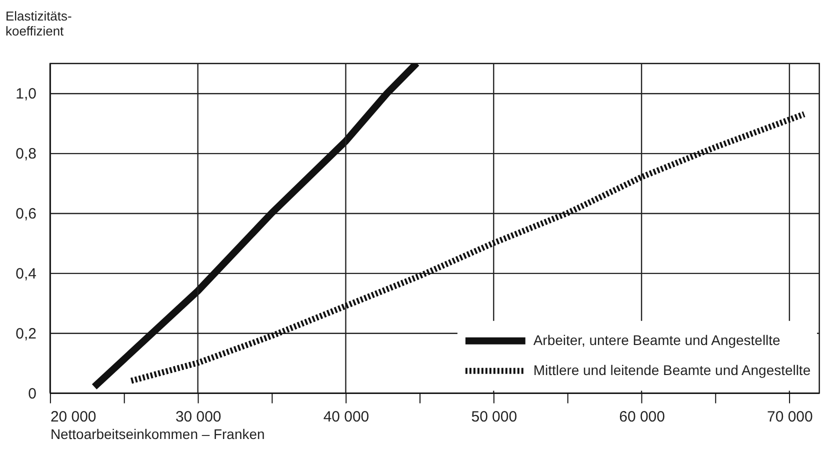  What do you see at coordinates (38, 23) in the screenshot?
I see `y-axis-title: Elastizitäts- koeffizient` at bounding box center [38, 23].